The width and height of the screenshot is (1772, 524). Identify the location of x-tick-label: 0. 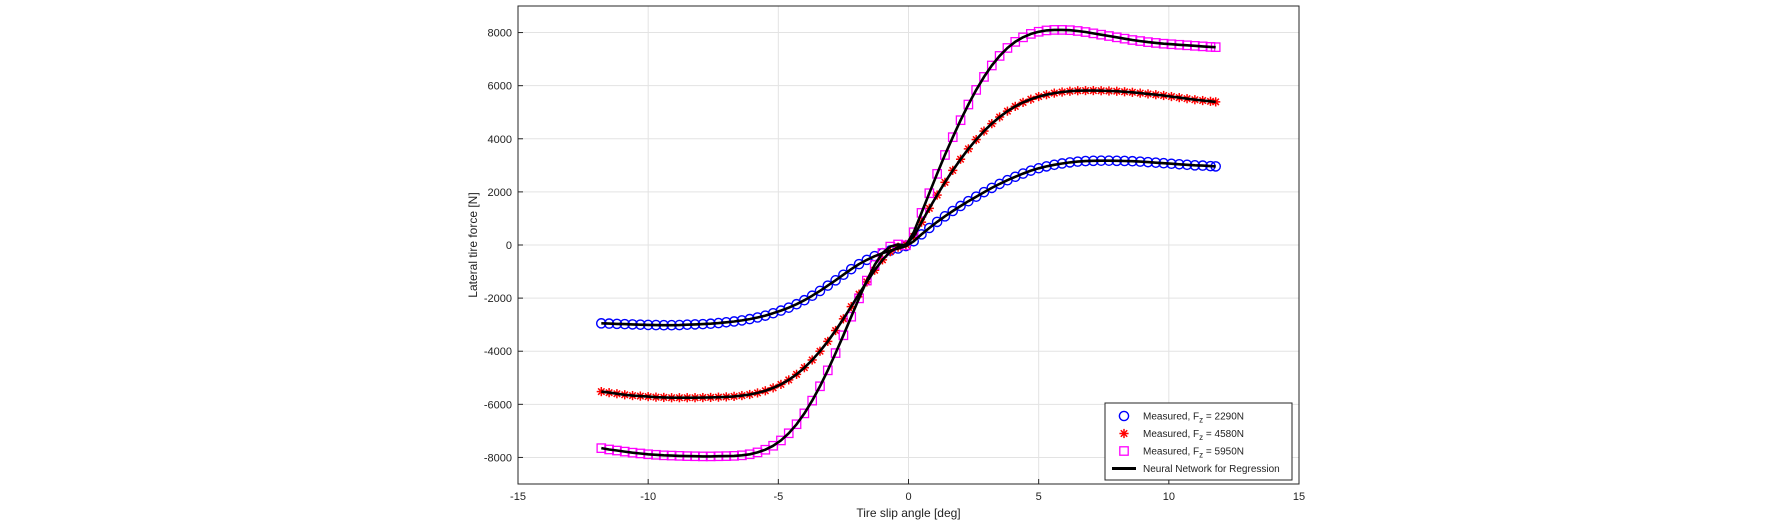
(908, 497).